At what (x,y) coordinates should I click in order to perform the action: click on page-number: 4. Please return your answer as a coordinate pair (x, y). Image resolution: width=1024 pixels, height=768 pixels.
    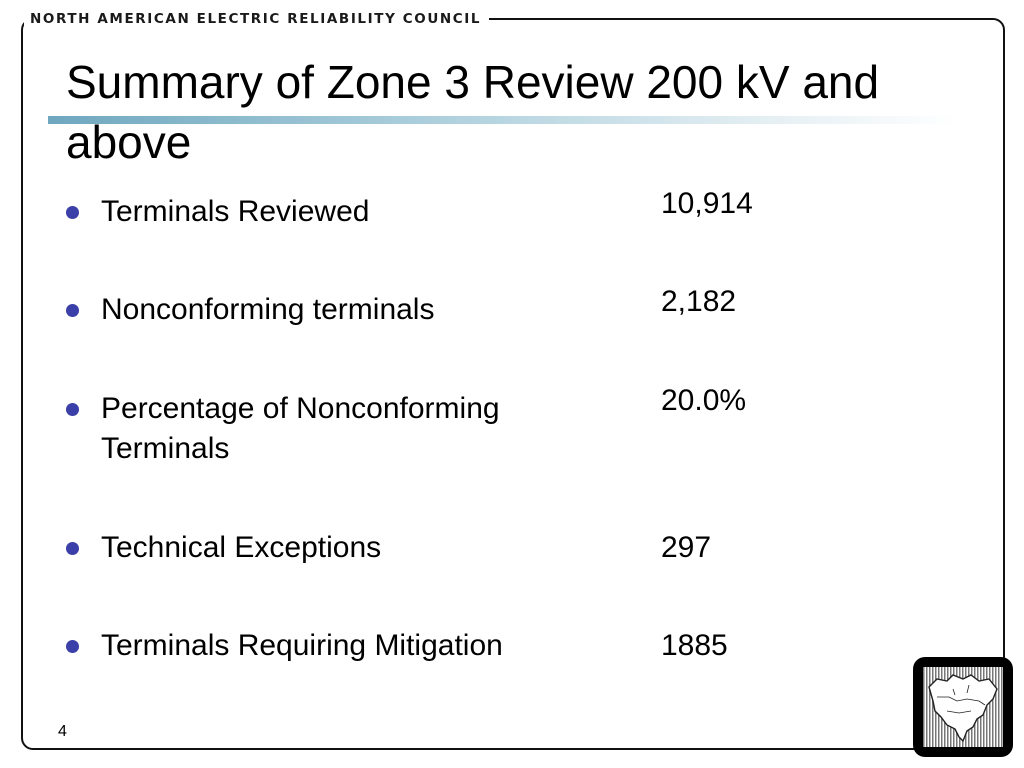
    Looking at the image, I should click on (62, 731).